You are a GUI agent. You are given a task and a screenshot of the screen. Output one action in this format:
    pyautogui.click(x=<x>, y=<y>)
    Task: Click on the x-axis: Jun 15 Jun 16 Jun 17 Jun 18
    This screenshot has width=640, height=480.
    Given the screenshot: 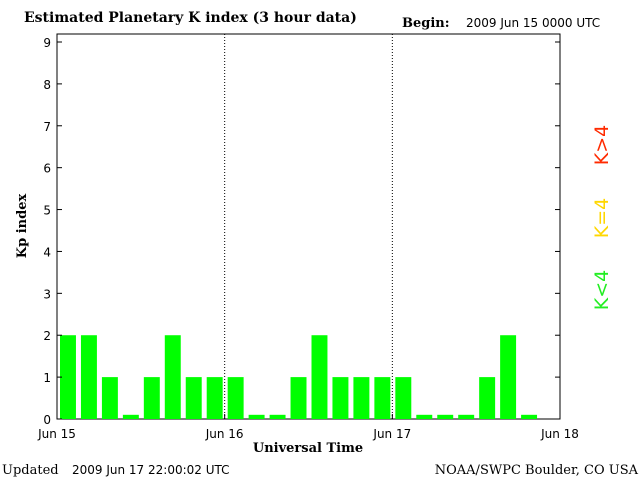 What is the action you would take?
    pyautogui.click(x=308, y=427)
    